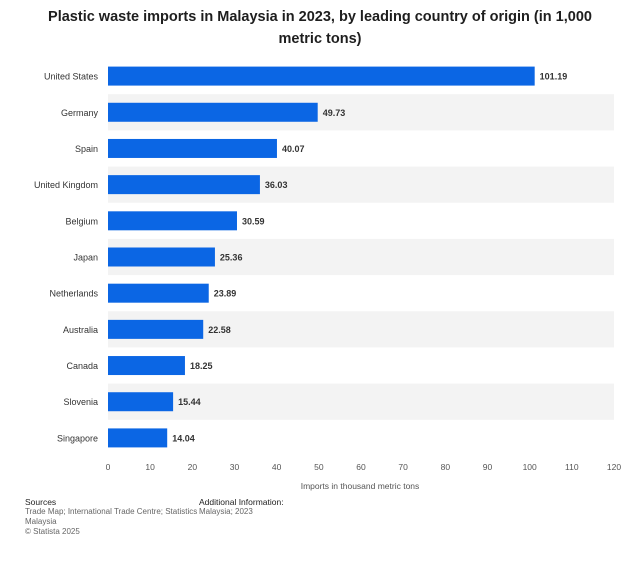 The image size is (640, 561). What do you see at coordinates (361, 401) in the screenshot?
I see `row-band` at bounding box center [361, 401].